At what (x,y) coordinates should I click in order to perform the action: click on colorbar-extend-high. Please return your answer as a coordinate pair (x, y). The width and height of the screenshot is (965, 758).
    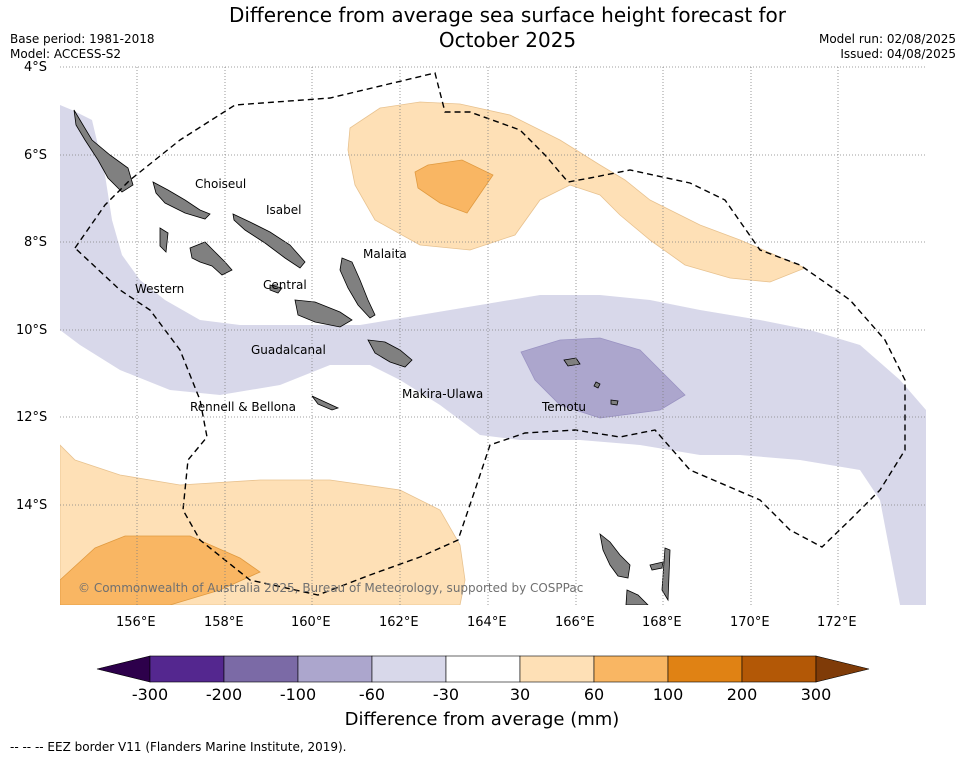
    Looking at the image, I should click on (842, 669).